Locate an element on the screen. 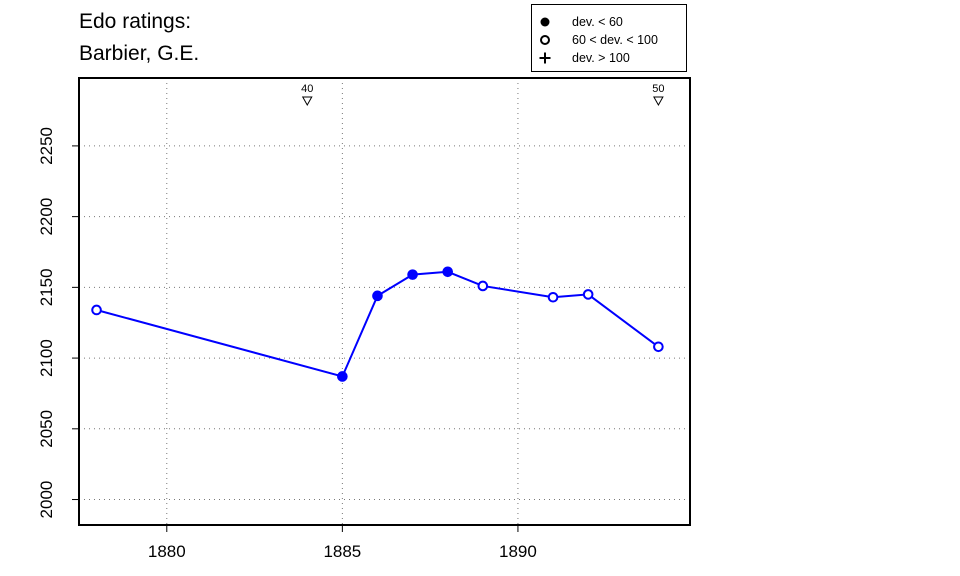 This screenshot has height=576, width=960. filled-circle-icon is located at coordinates (545, 22).